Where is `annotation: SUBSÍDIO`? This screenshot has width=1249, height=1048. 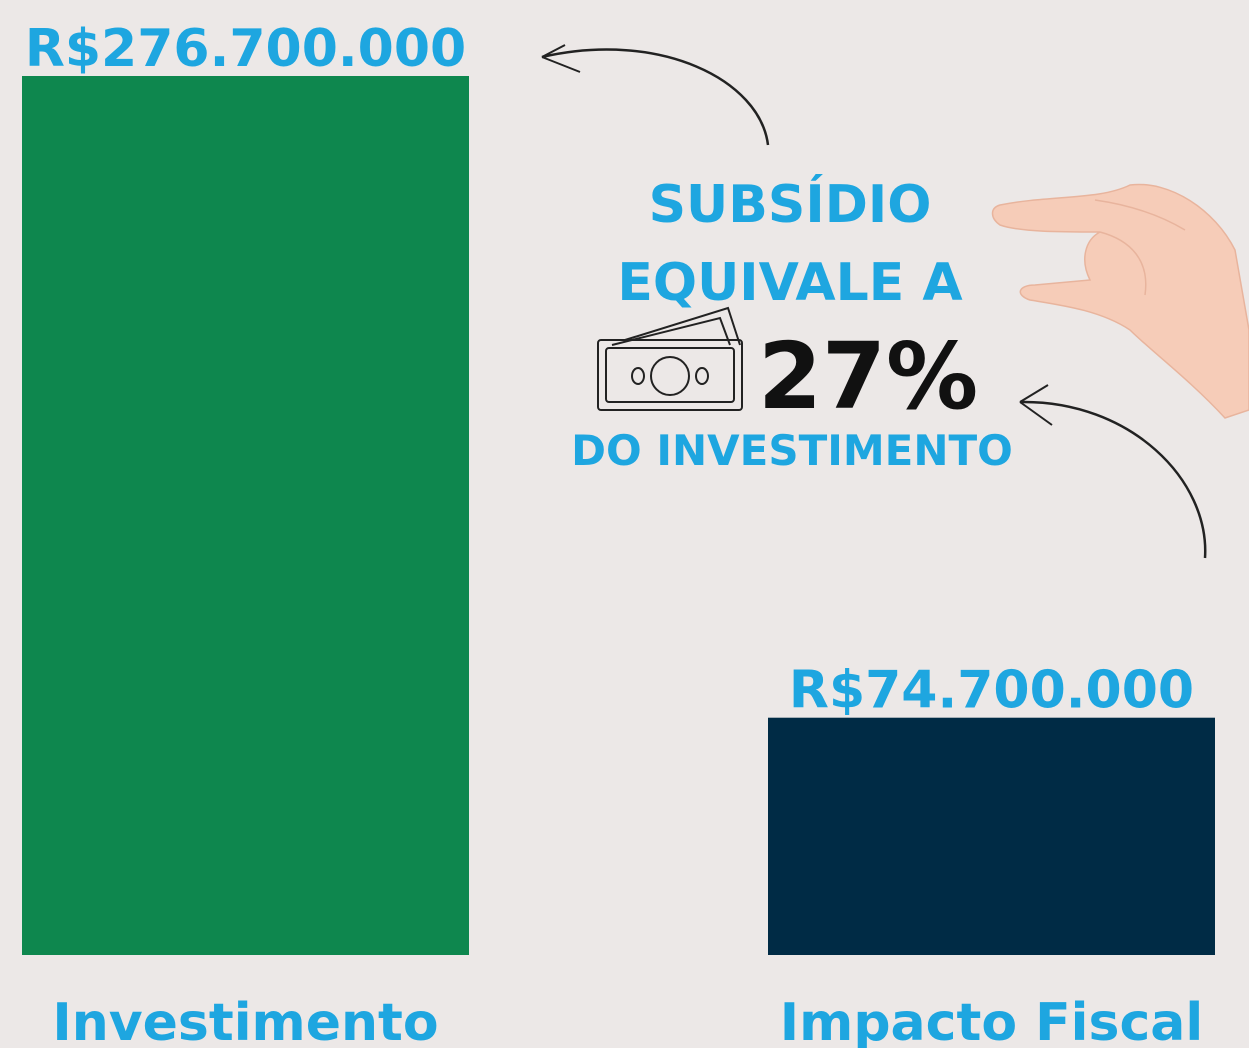
annotation: SUBSÍDIO is located at coordinates (790, 204).